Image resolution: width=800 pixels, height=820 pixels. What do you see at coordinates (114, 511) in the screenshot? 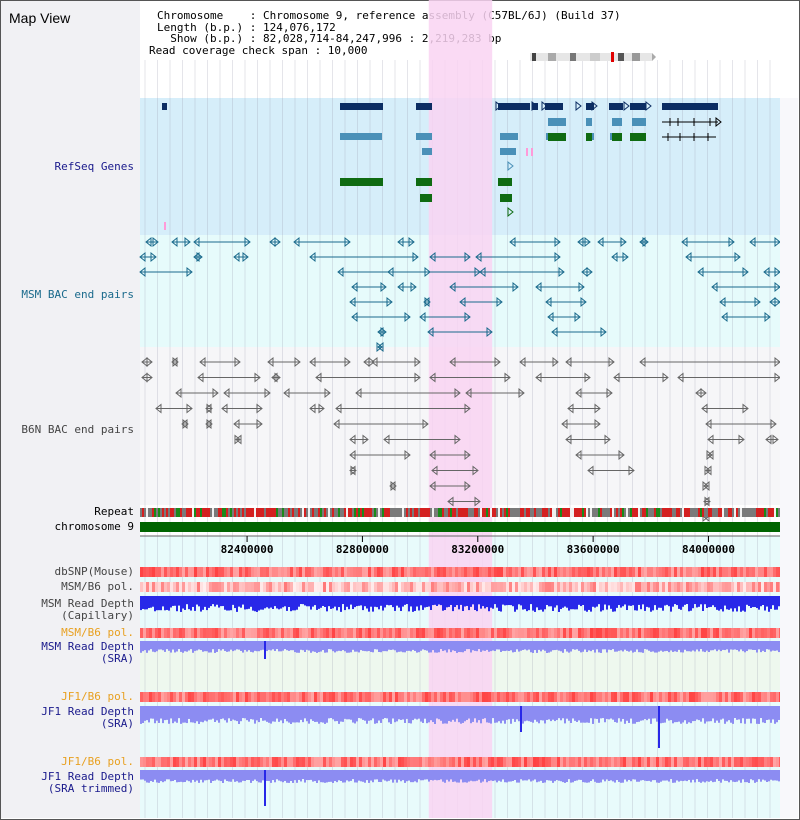
I see `track-label-repeat: Repeat` at bounding box center [114, 511].